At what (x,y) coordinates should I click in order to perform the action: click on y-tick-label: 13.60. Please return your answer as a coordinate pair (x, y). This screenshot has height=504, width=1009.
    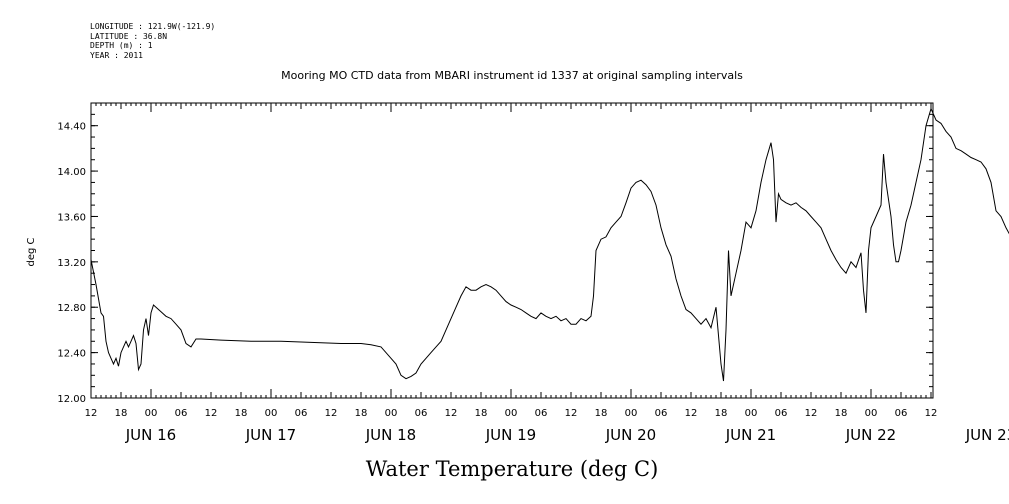
    Looking at the image, I should click on (71, 217).